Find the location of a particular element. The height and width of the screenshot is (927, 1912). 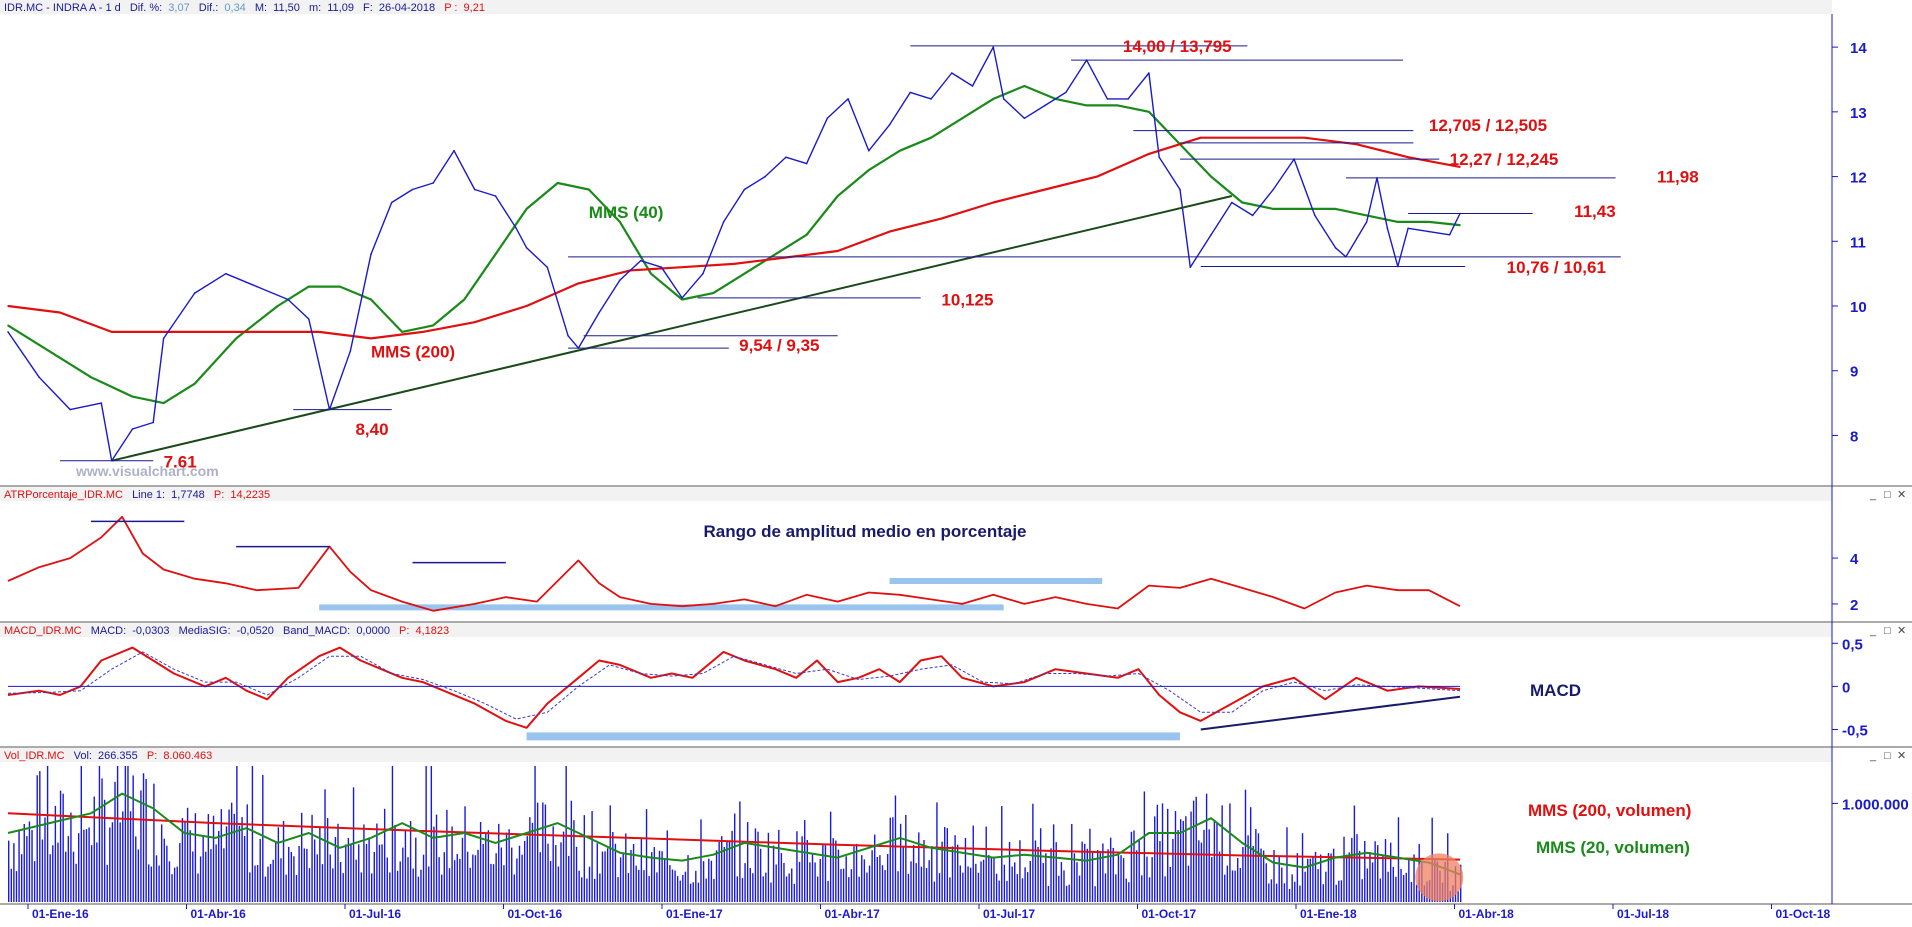

volume-highlight is located at coordinates (1439, 877).